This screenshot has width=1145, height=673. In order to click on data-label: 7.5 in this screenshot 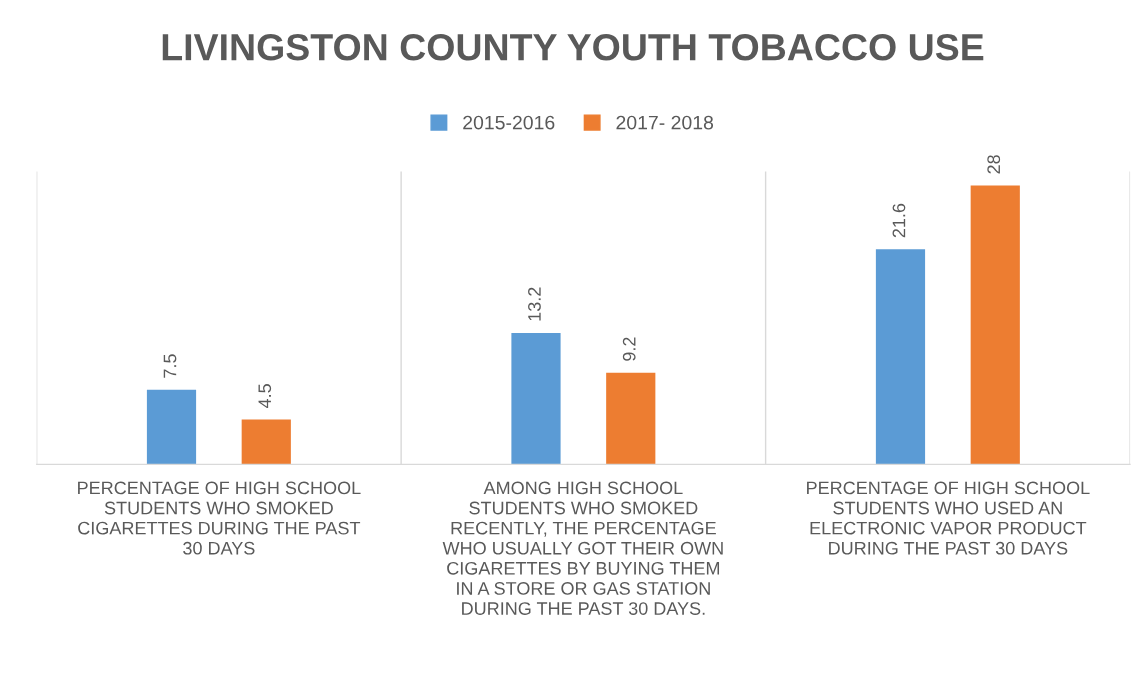, I will do `click(170, 366)`.